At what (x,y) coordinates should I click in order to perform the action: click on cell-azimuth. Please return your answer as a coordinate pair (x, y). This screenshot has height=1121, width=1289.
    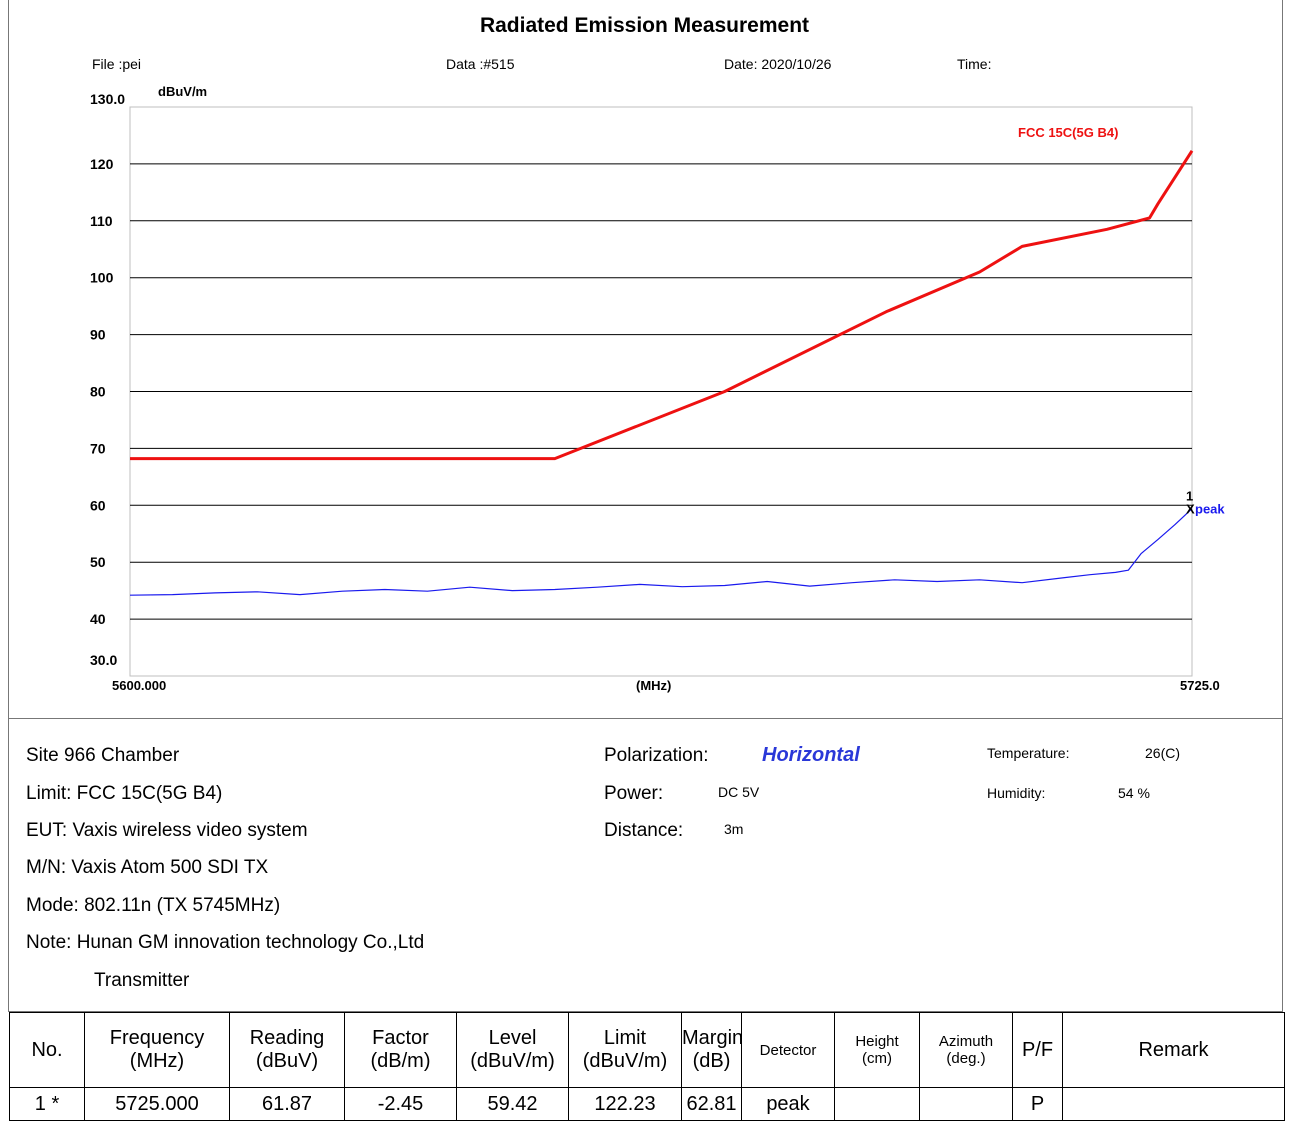
    Looking at the image, I should click on (966, 1104).